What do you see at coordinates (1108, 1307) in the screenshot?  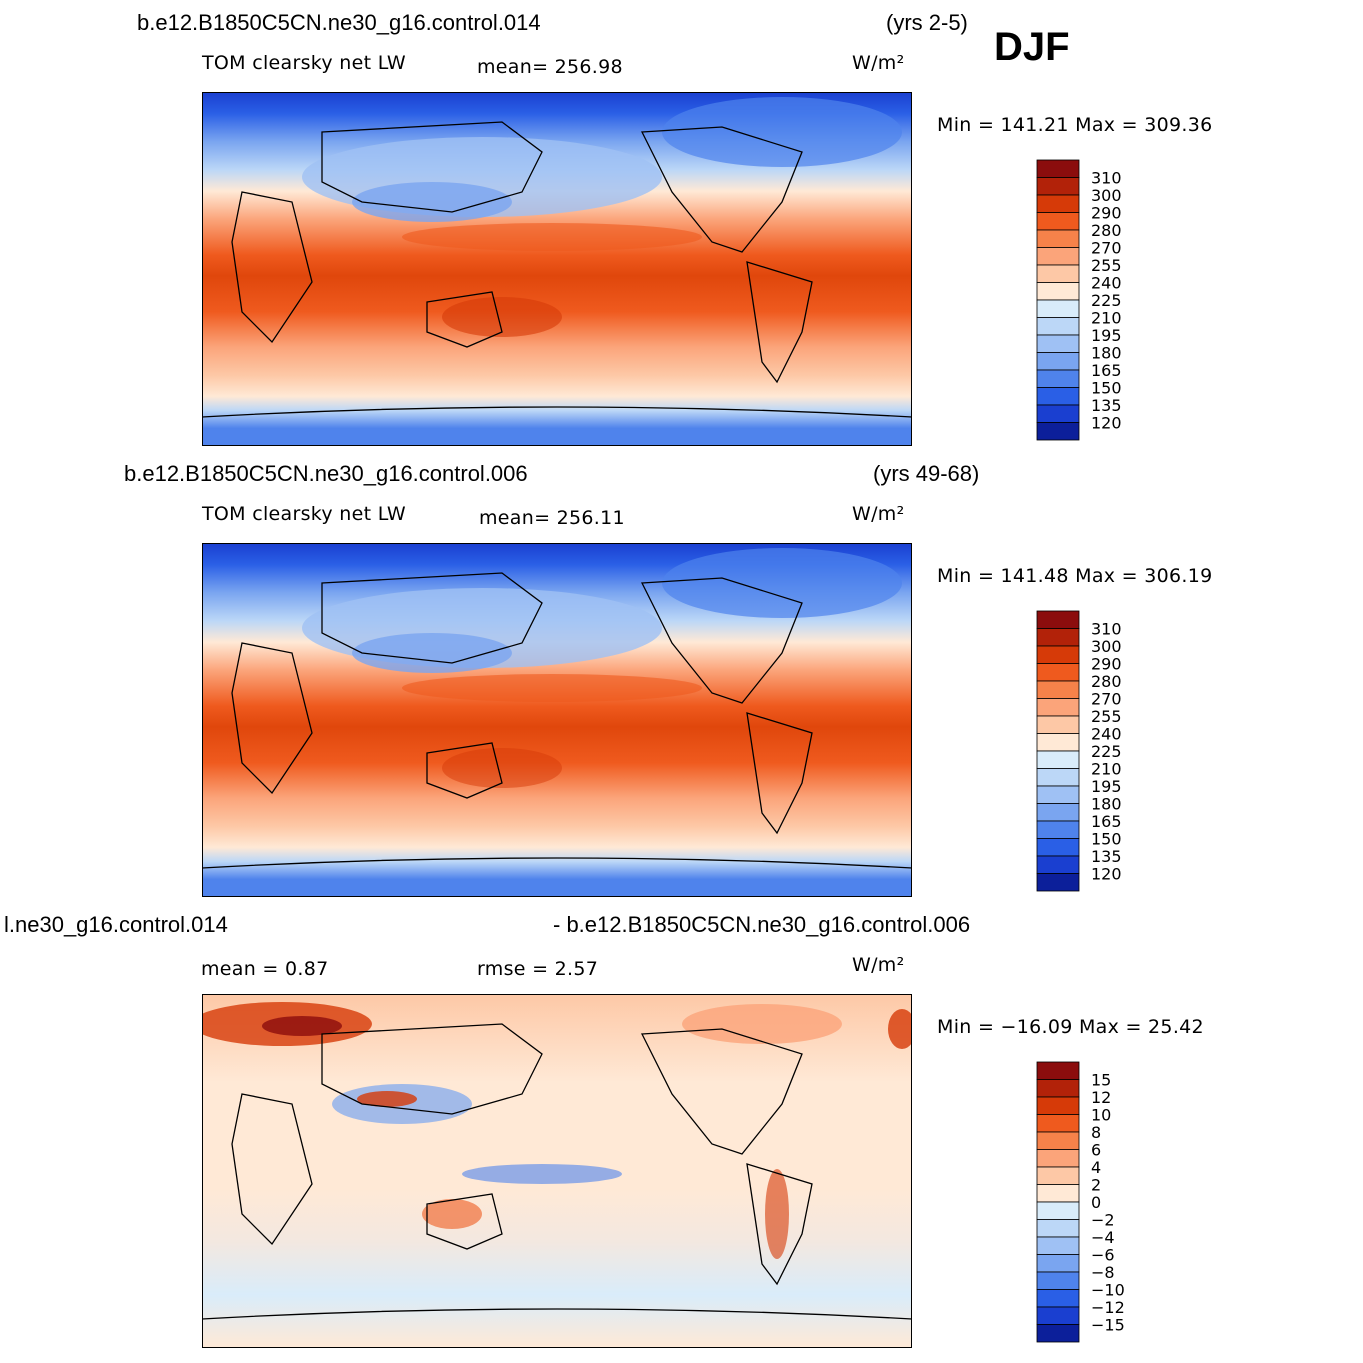 I see `colorbar-tick-label: −12` at bounding box center [1108, 1307].